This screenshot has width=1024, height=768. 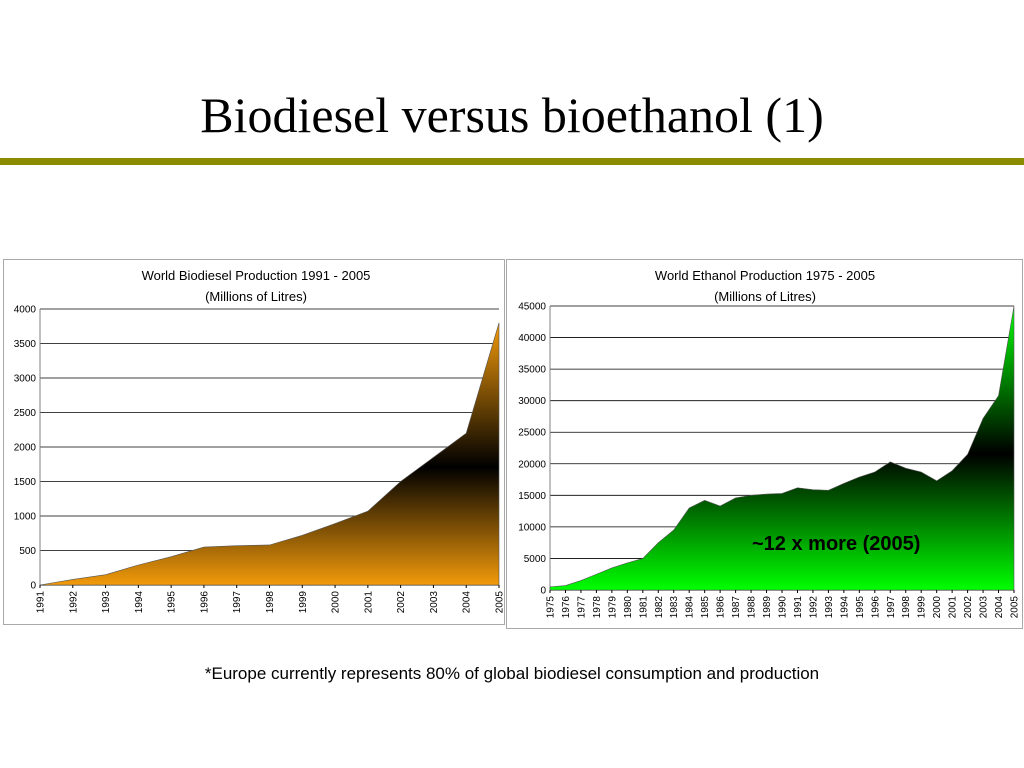 I want to click on ethanol-chart-title: World Ethanol Production 1975 - 2005, so click(x=765, y=275).